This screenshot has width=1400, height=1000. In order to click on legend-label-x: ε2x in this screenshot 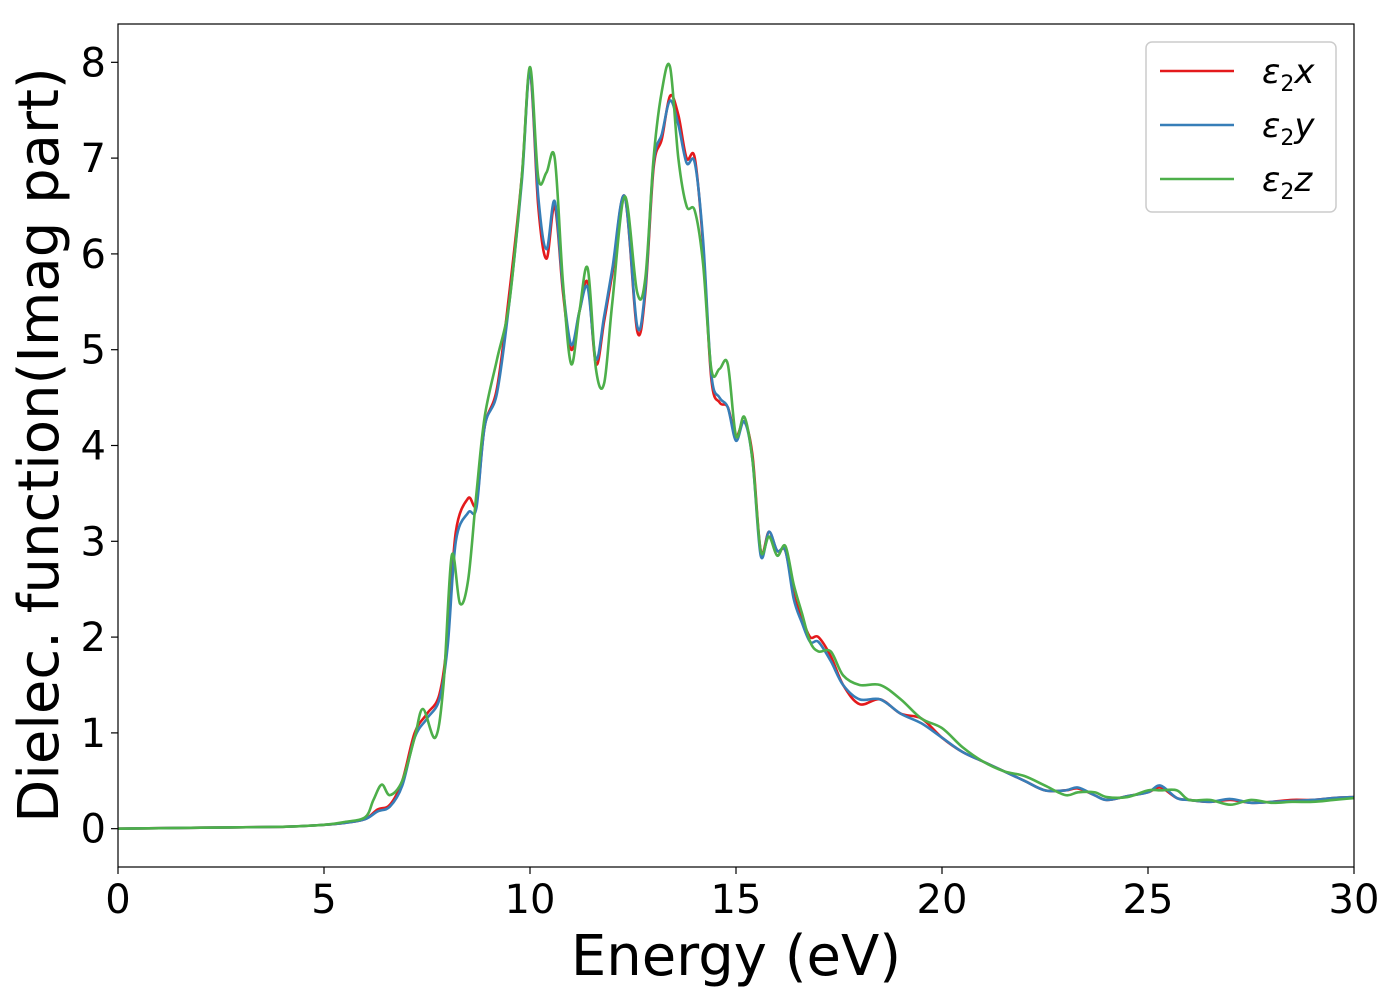, I will do `click(1288, 74)`.